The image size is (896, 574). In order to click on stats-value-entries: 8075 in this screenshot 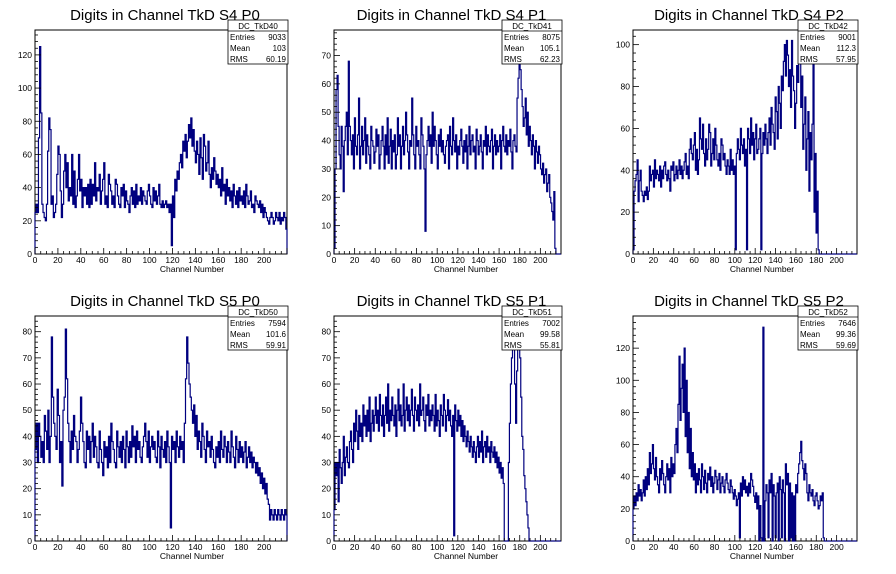, I will do `click(551, 37)`.